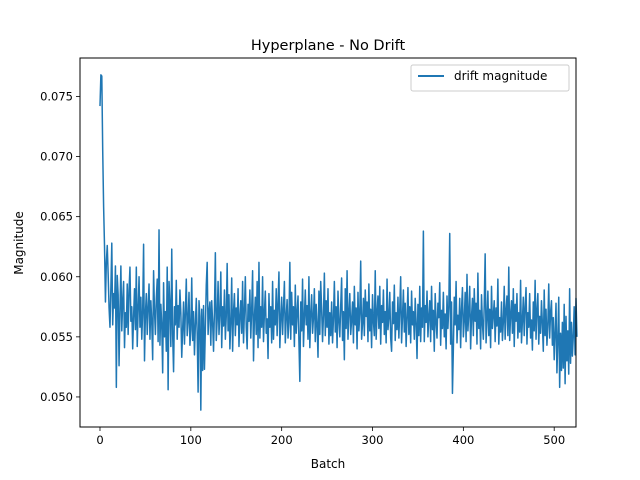  What do you see at coordinates (56, 277) in the screenshot?
I see `y-tick-label: 0.060` at bounding box center [56, 277].